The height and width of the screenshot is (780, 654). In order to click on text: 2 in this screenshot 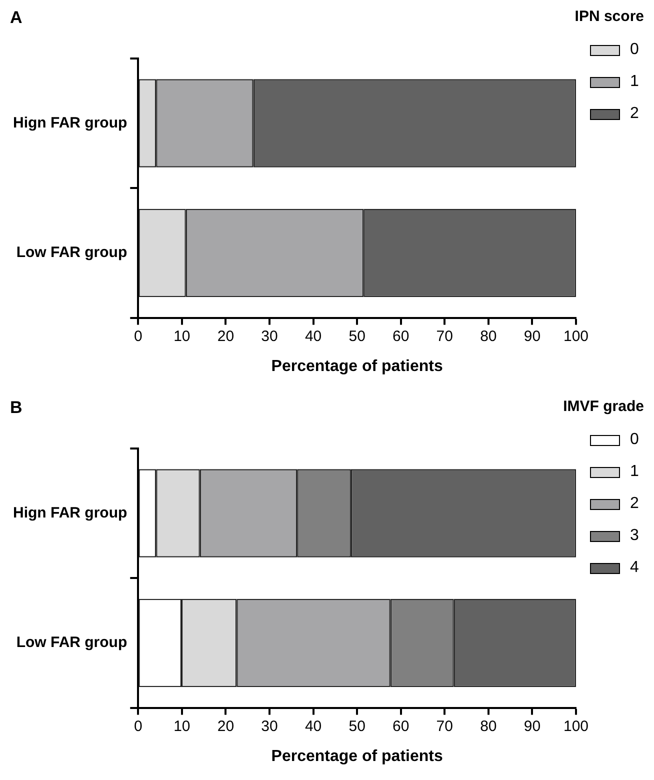, I will do `click(634, 114)`.